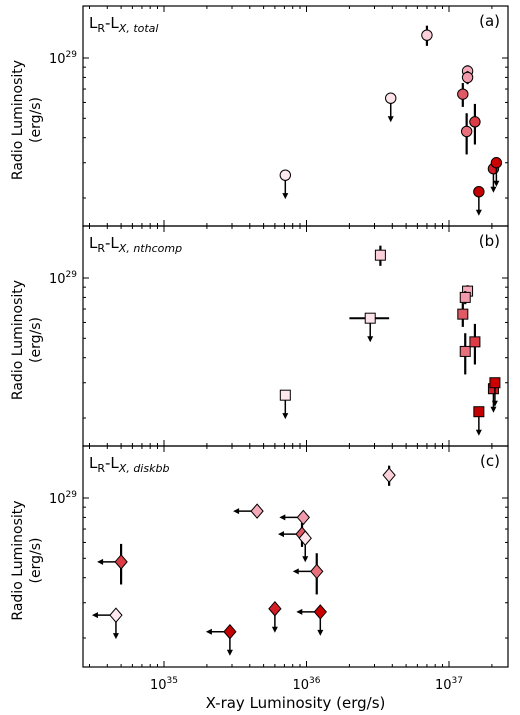 This screenshot has width=520, height=715. Describe the element at coordinates (129, 464) in the screenshot. I see `panel-title: LR-LX, diskbb` at that location.